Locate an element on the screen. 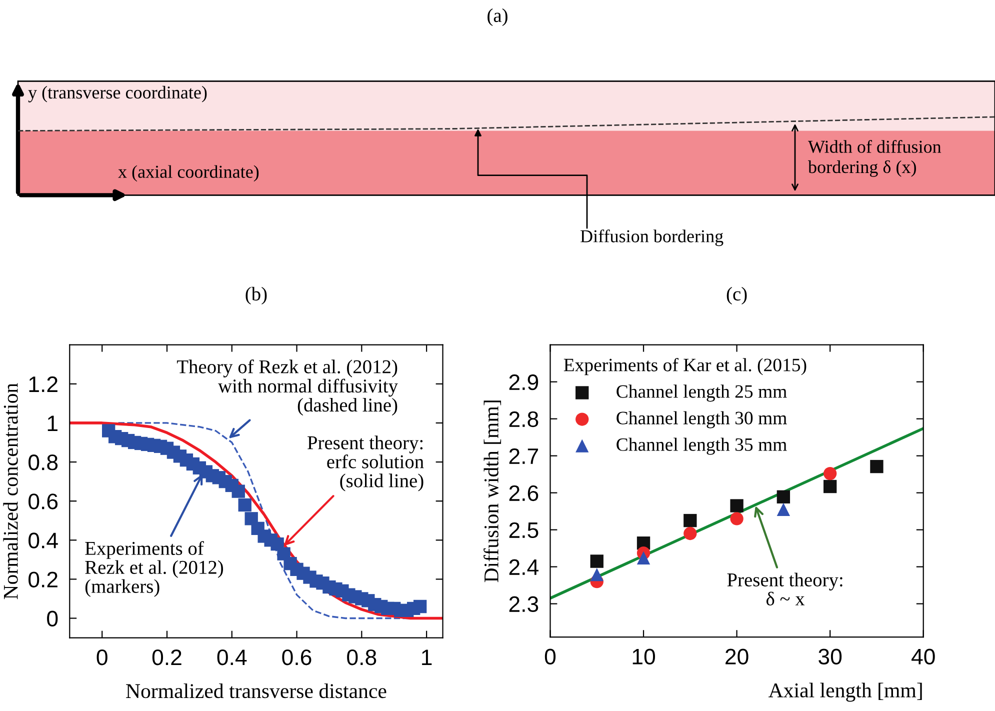 The width and height of the screenshot is (995, 711). x-tick-label: 1 is located at coordinates (427, 657).